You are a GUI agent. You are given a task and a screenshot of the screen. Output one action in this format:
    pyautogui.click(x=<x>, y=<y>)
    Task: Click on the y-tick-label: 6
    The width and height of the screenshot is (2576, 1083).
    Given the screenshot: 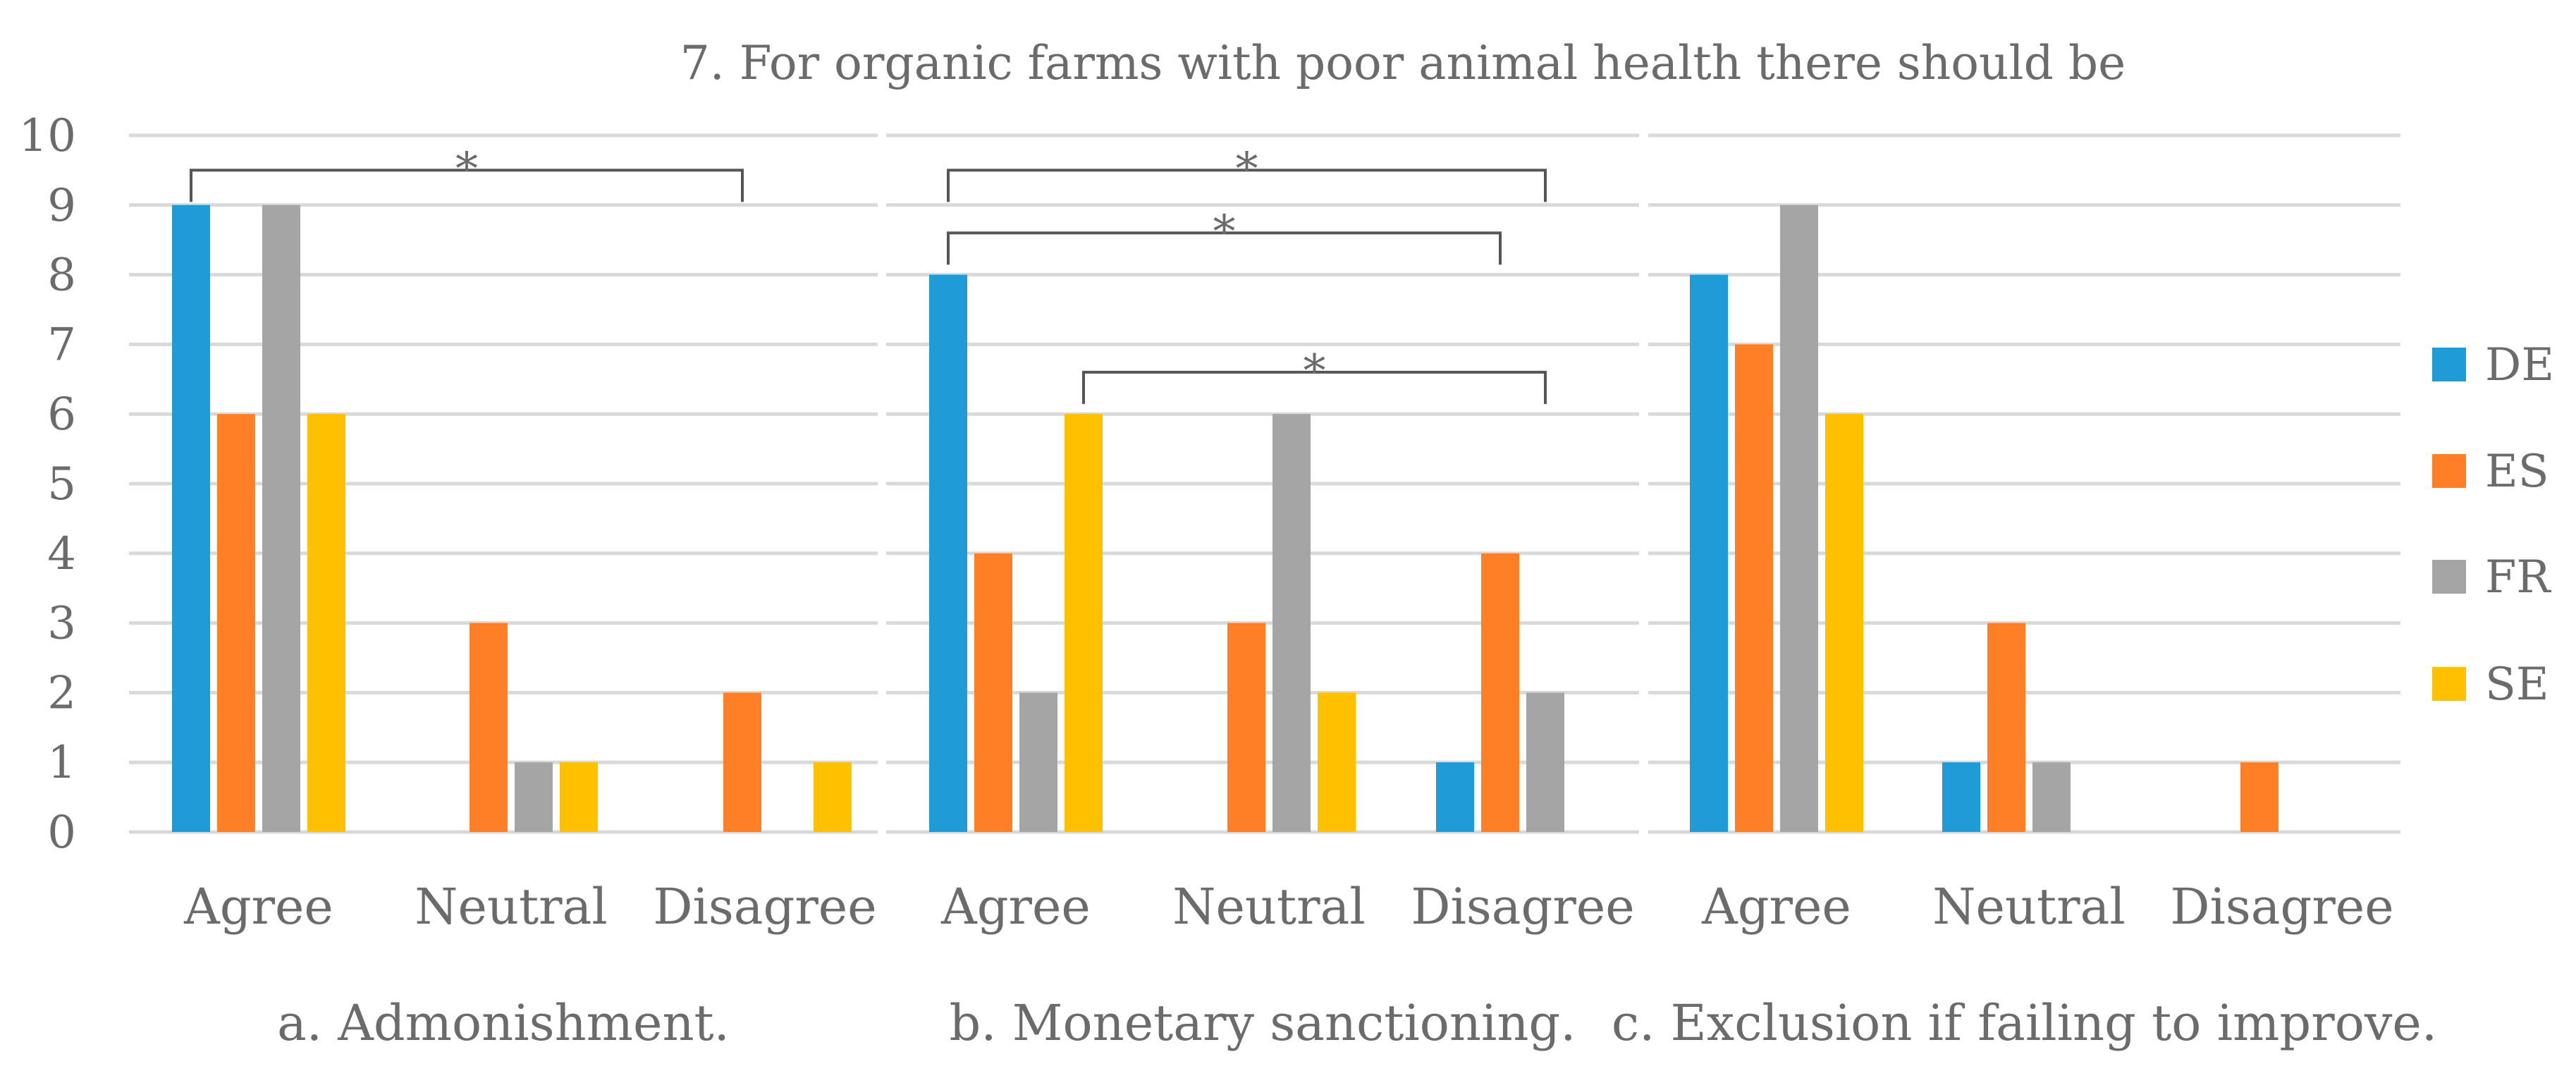 What is the action you would take?
    pyautogui.click(x=61, y=414)
    